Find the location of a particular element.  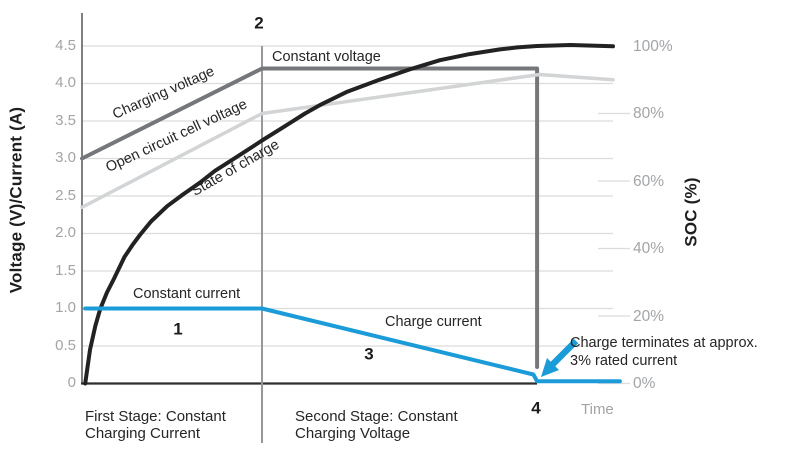

stage2-caption-line1: Second Stage: Constant is located at coordinates (376, 416).